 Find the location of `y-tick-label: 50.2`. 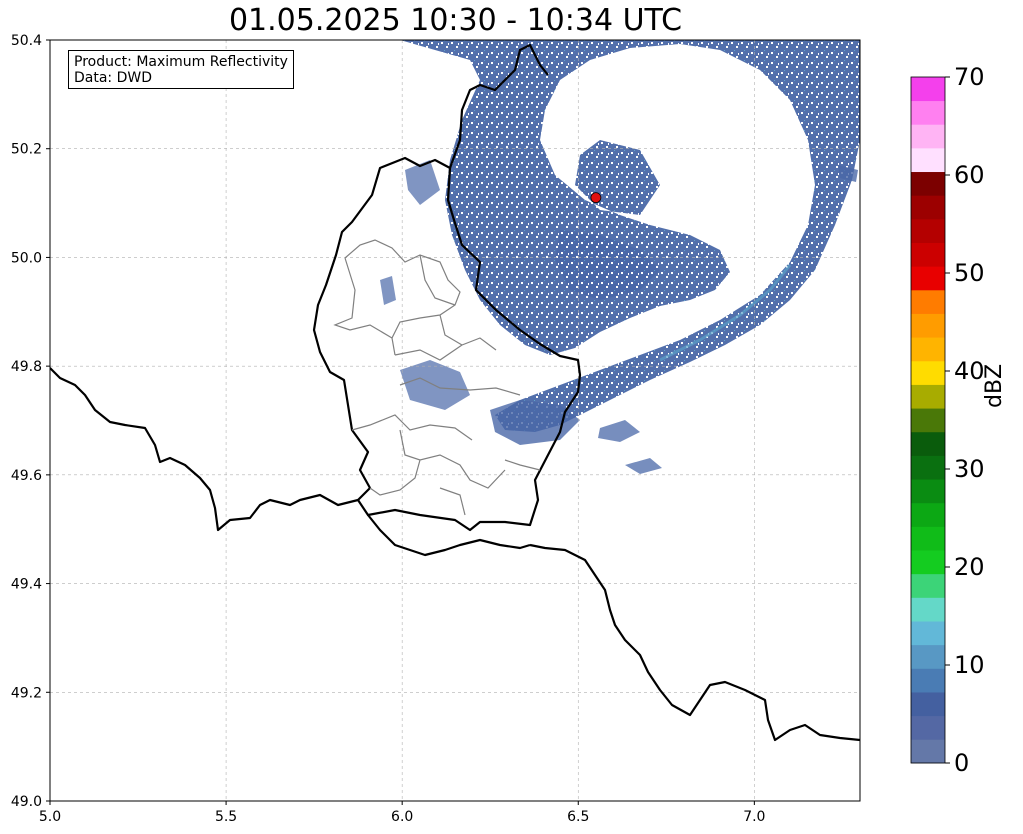

y-tick-label: 50.2 is located at coordinates (26, 150).